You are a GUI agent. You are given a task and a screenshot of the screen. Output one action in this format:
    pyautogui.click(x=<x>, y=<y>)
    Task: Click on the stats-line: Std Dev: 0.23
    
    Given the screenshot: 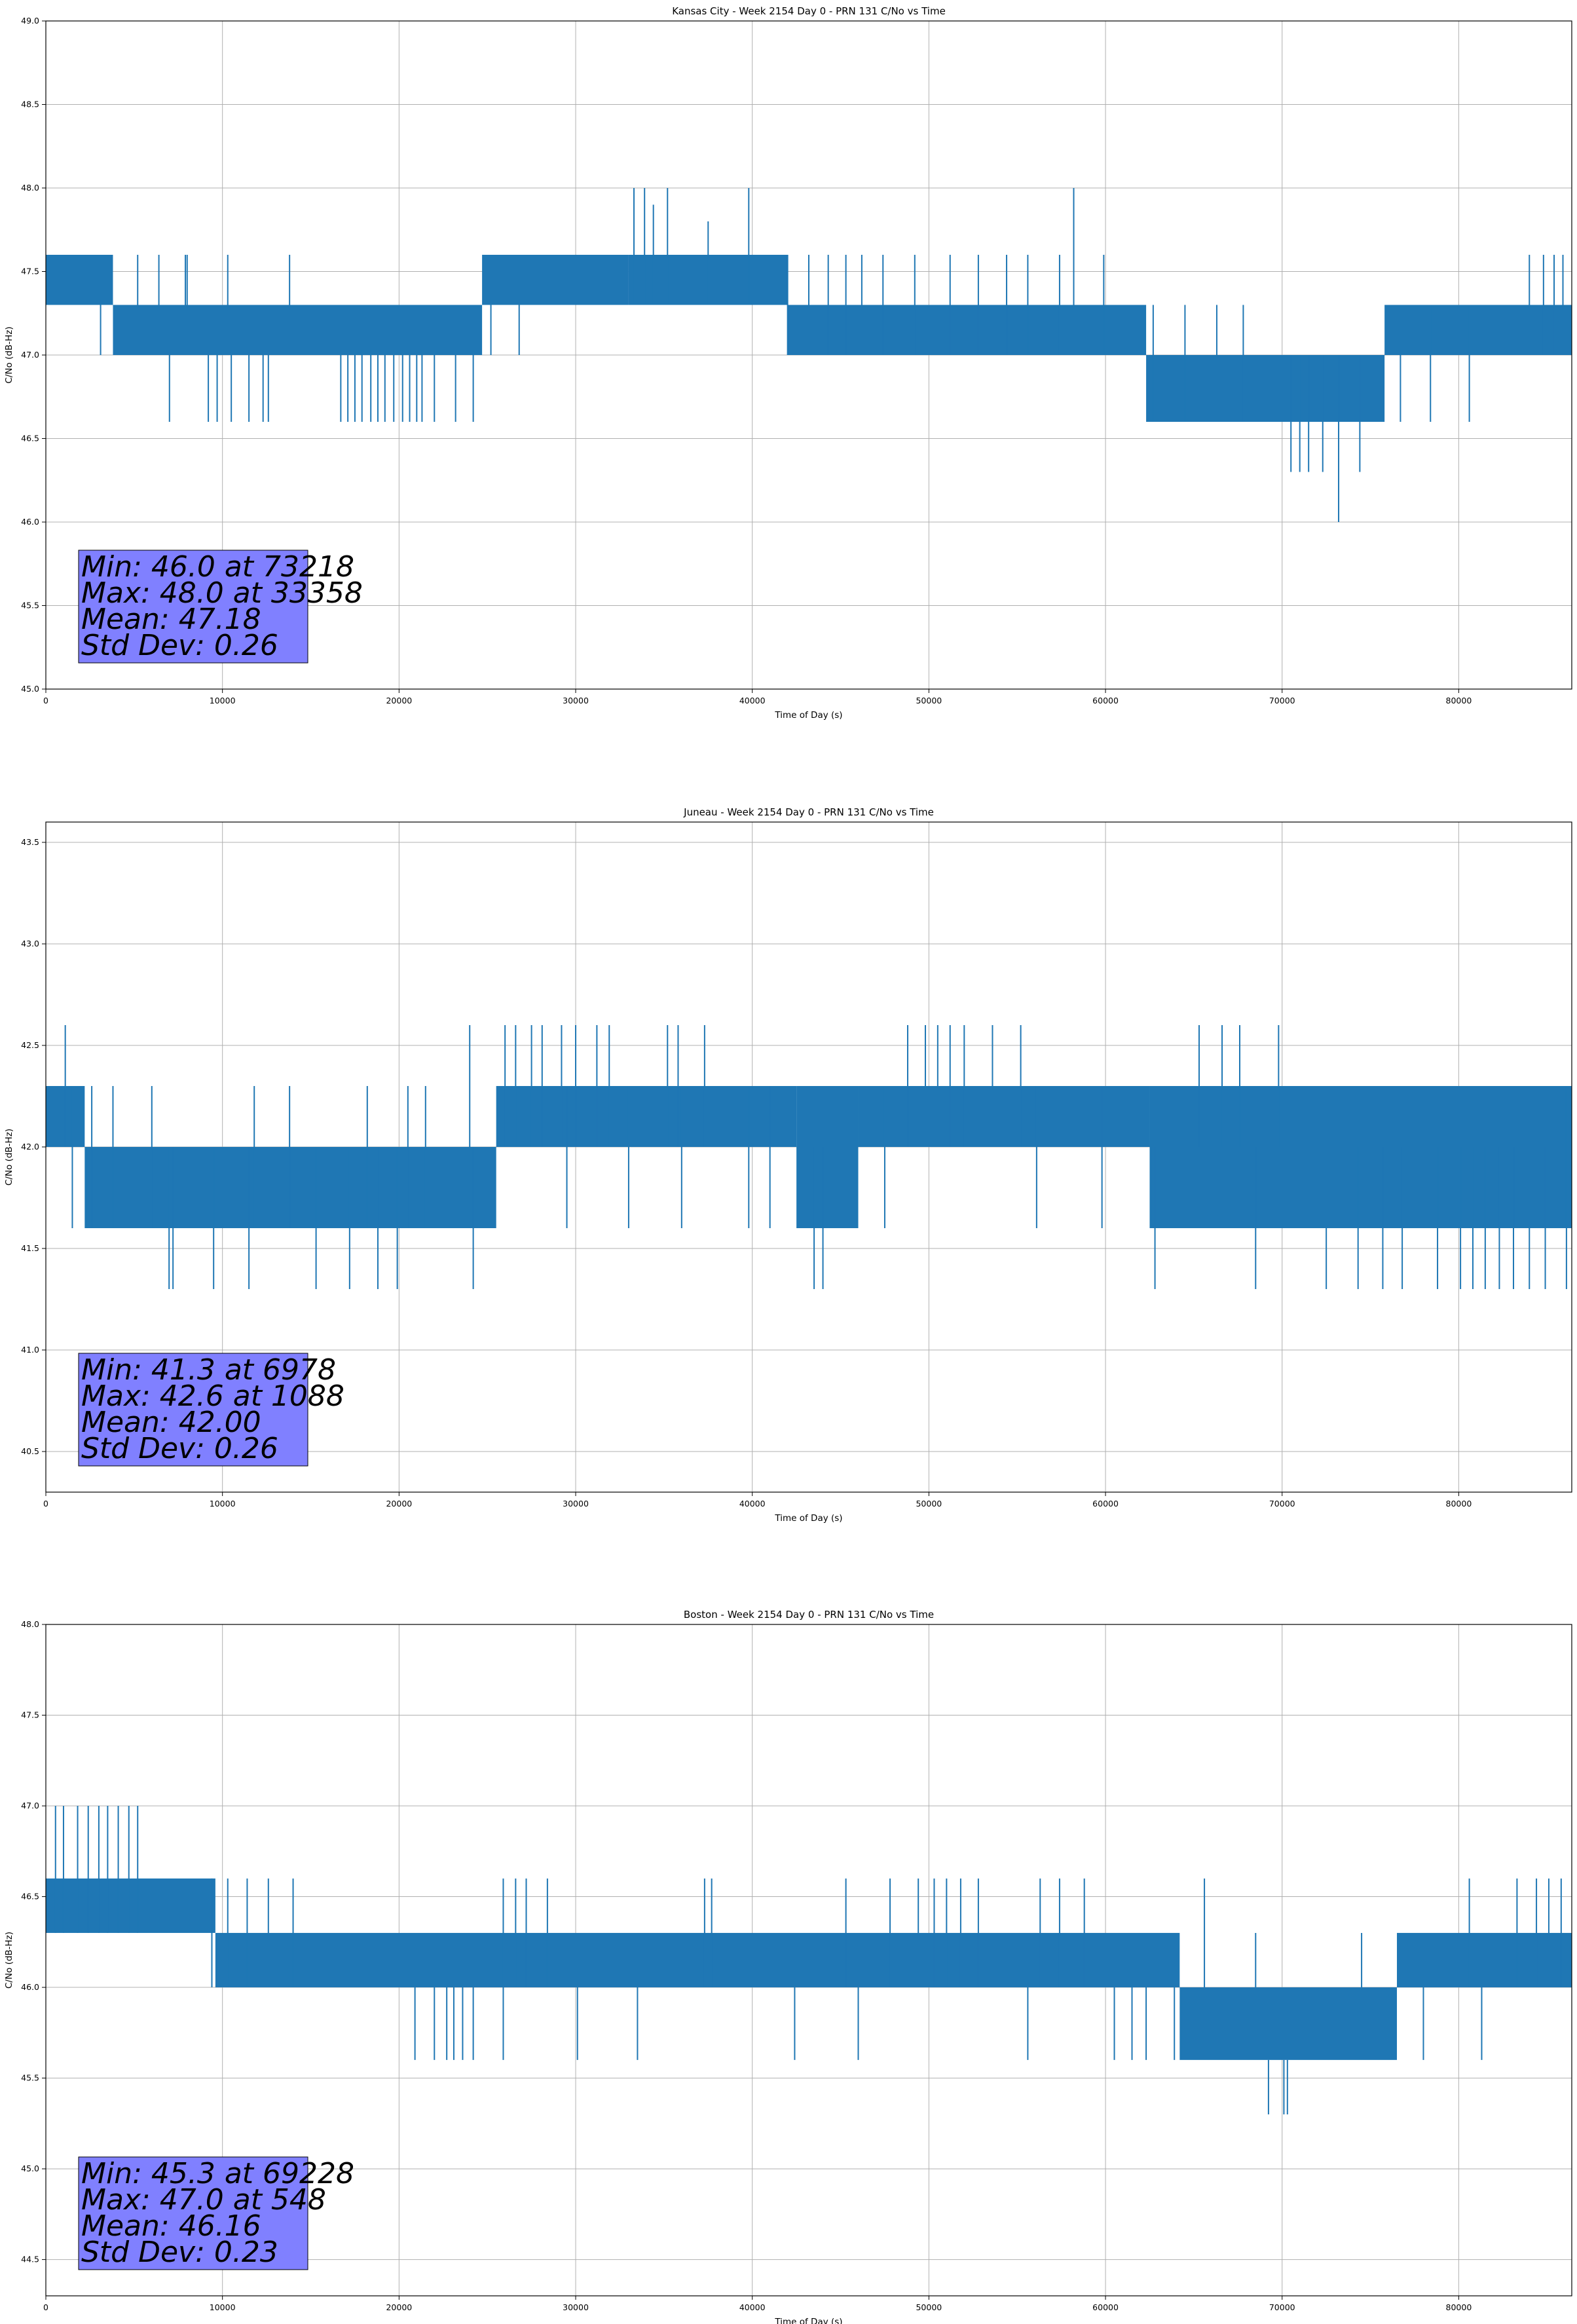 What is the action you would take?
    pyautogui.click(x=179, y=2252)
    